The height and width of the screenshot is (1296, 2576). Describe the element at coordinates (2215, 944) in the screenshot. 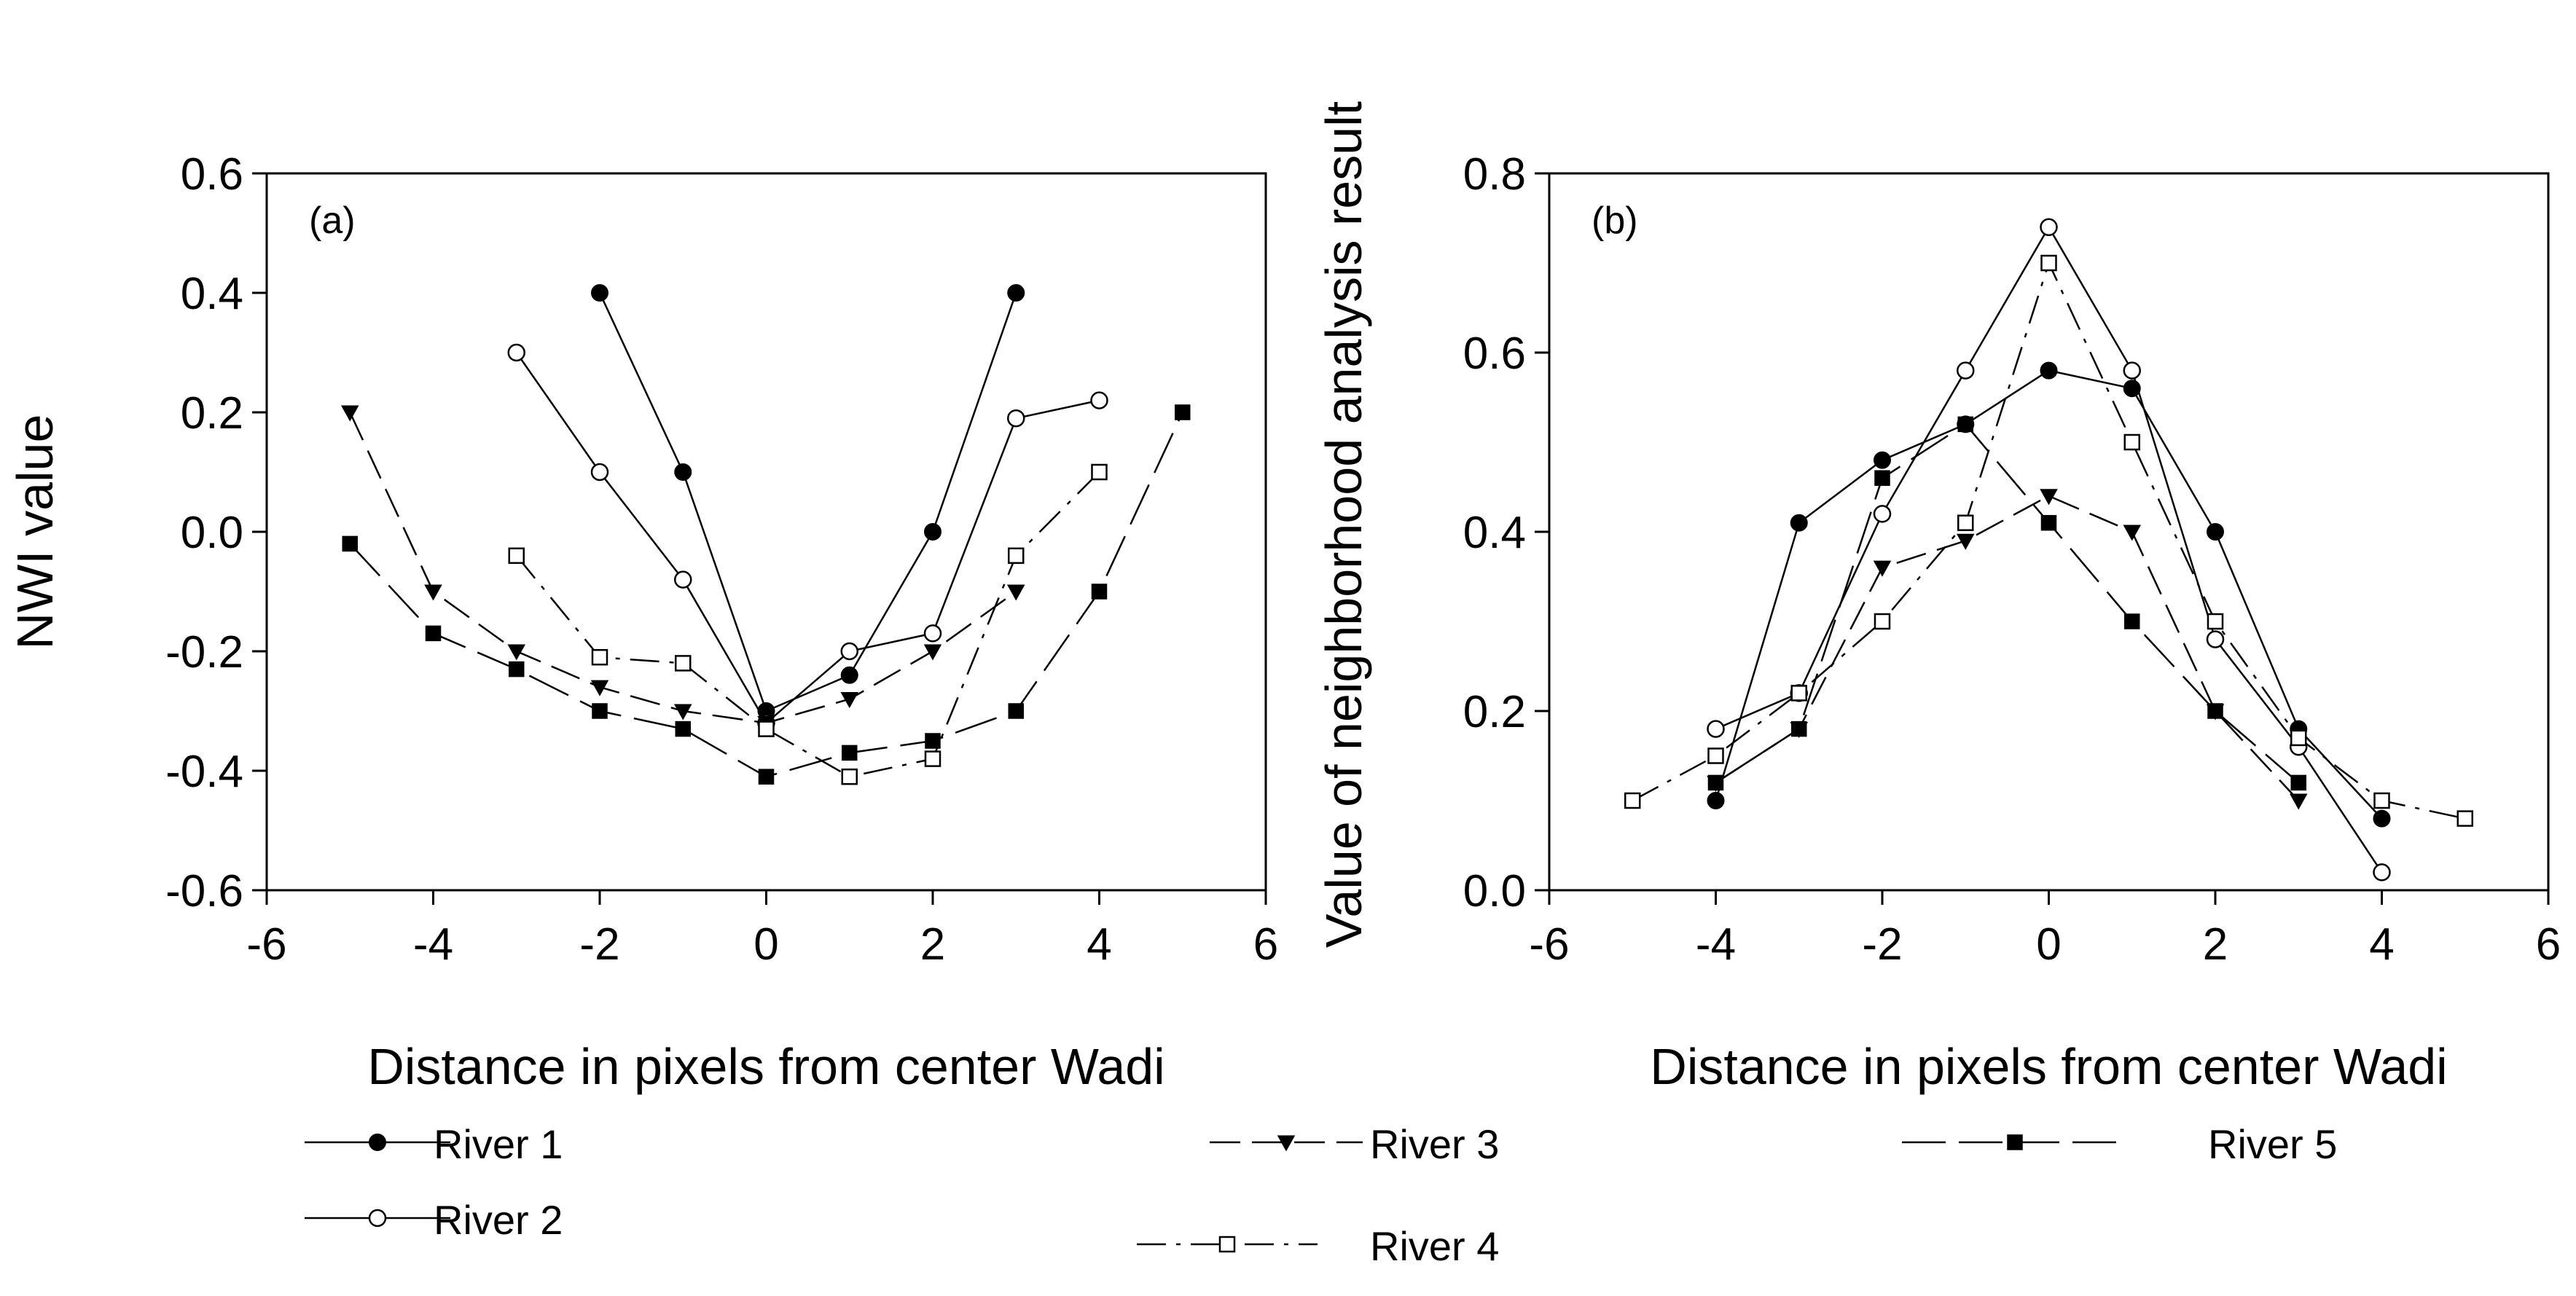

I see `x-tick-label: 2` at that location.